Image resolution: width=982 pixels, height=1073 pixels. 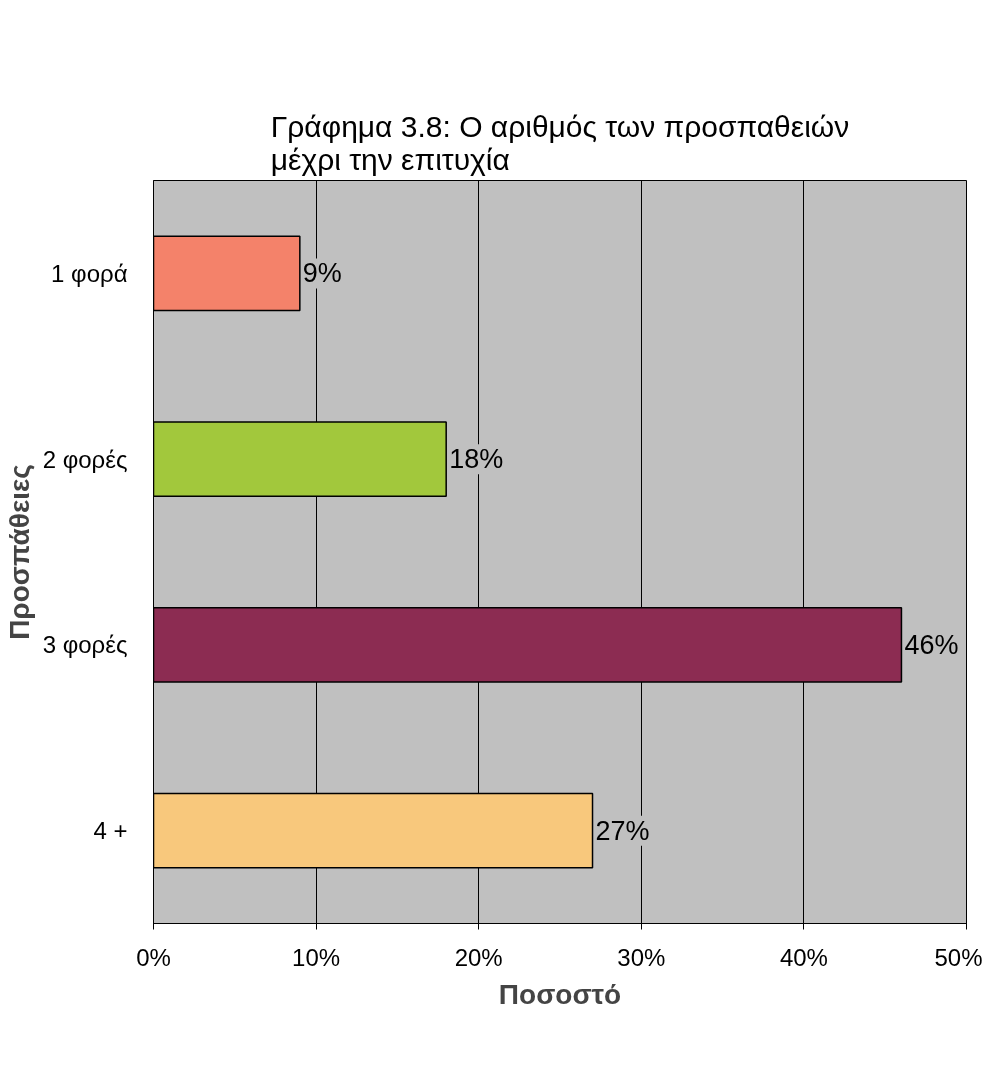 I want to click on chart-title: Γράφημα 3.8: Ο αριθμός των προσπαθειών μέχρι την επιτυχία, so click(x=560, y=142).